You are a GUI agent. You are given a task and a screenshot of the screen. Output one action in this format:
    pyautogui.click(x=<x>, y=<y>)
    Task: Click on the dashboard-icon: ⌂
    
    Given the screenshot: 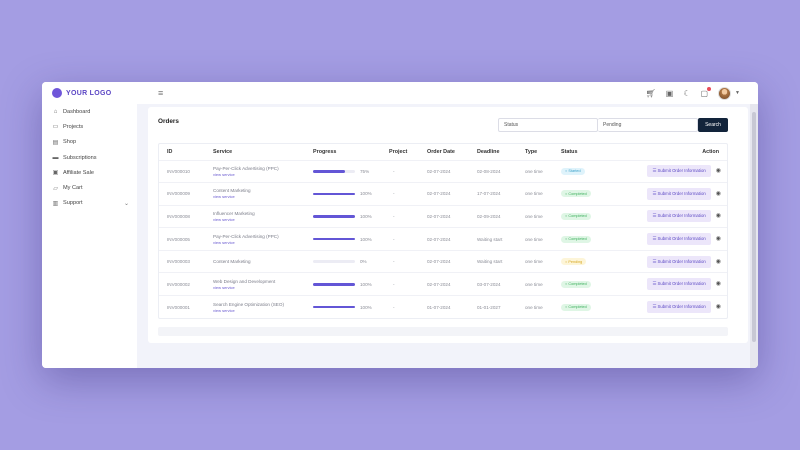 What is the action you would take?
    pyautogui.click(x=55, y=111)
    